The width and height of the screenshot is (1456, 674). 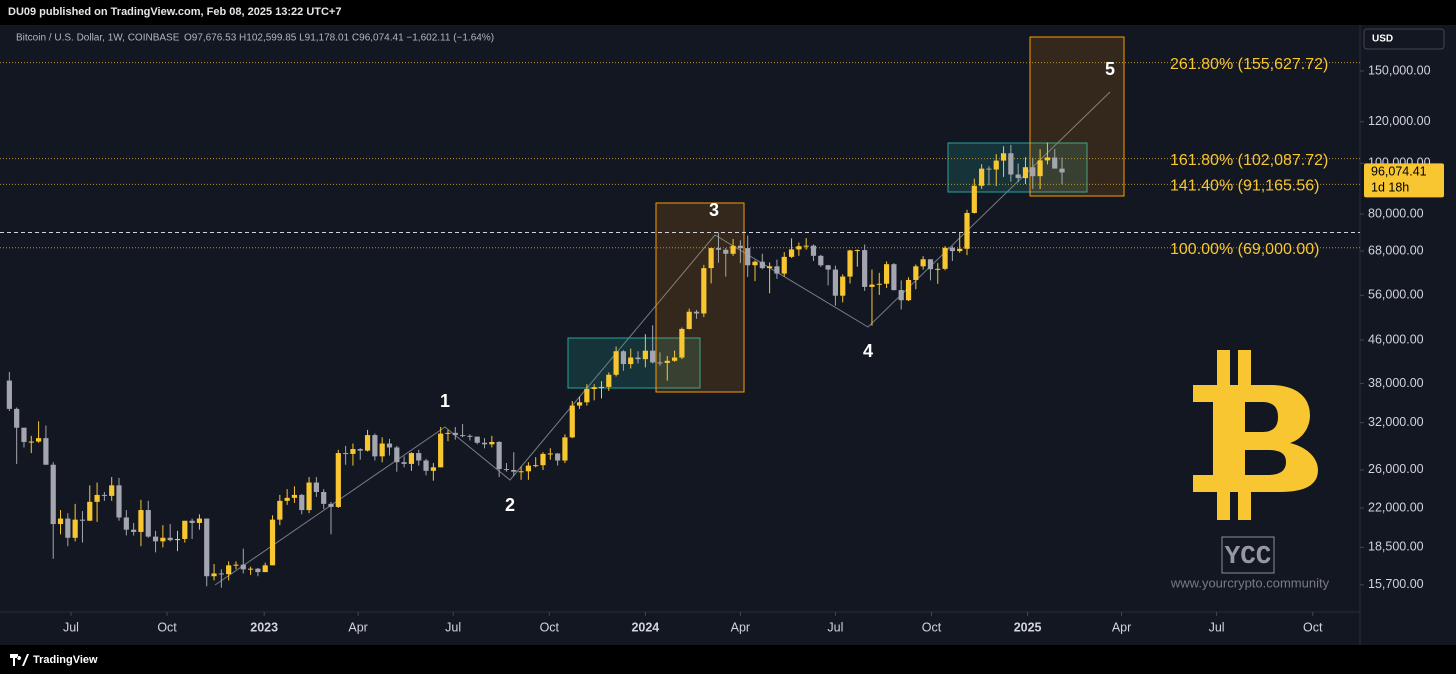 What do you see at coordinates (1244, 249) in the screenshot?
I see `fib-label: 100.00% (69,000.00)` at bounding box center [1244, 249].